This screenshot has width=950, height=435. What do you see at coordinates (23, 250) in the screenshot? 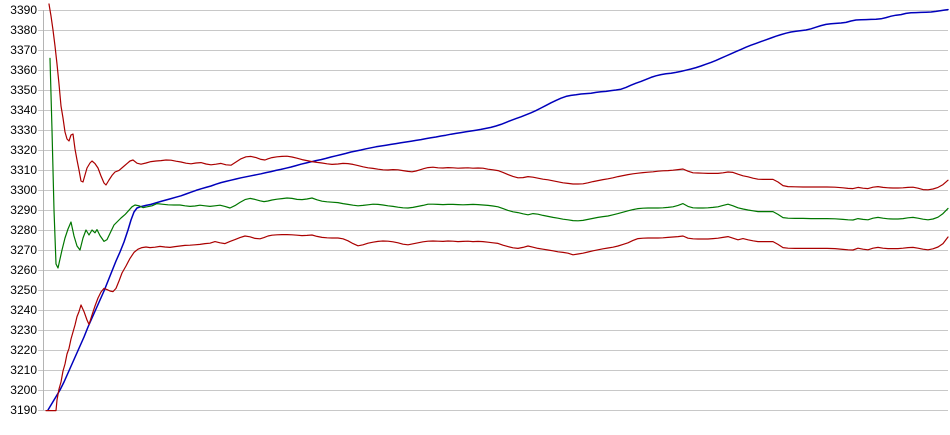
I see `y-axis-tick-label: 3270` at bounding box center [23, 250].